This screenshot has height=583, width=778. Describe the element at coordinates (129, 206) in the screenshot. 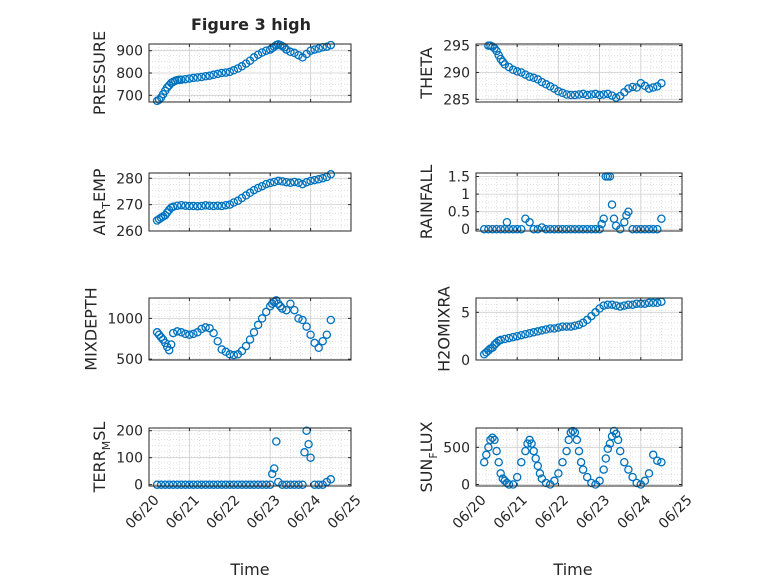

I see `y-tick-label: 270` at that location.